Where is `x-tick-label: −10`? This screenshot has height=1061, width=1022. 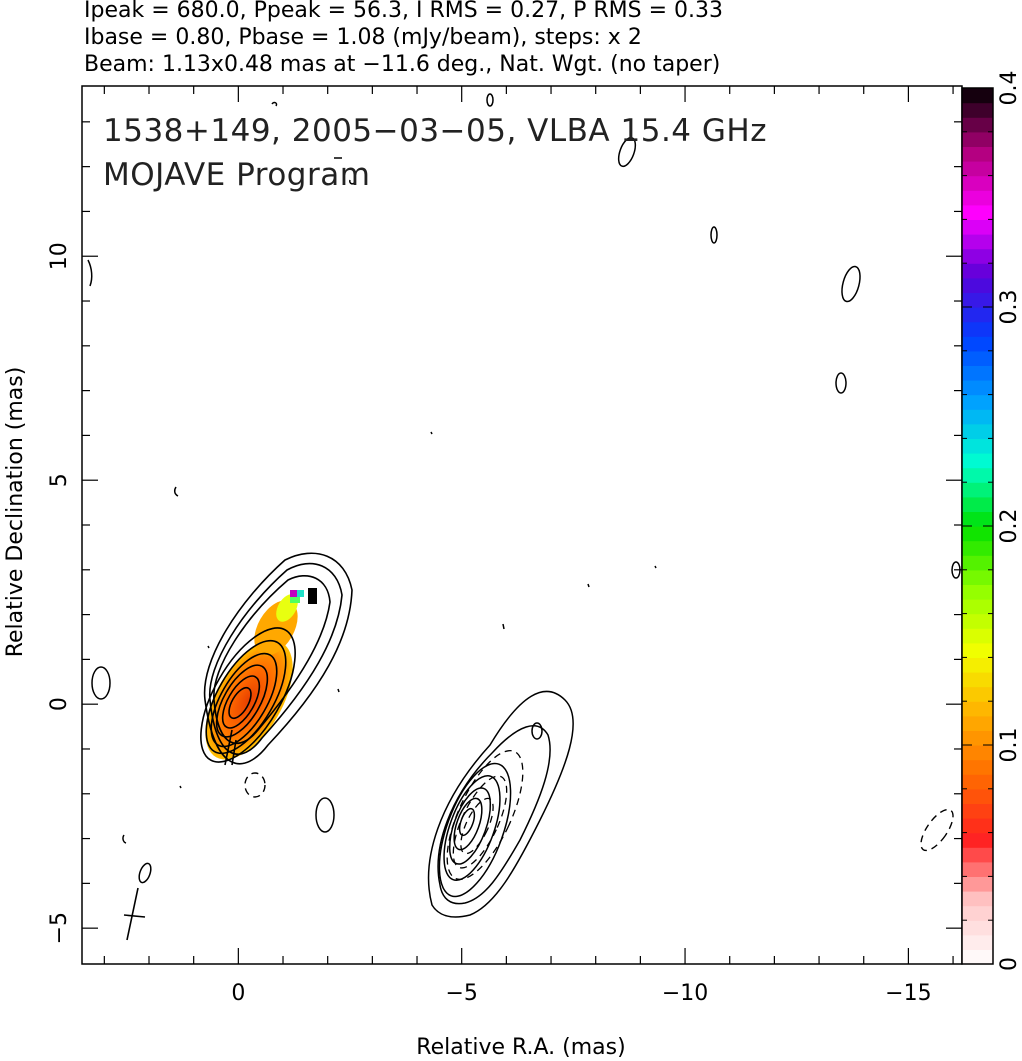
x-tick-label: −10 is located at coordinates (685, 993).